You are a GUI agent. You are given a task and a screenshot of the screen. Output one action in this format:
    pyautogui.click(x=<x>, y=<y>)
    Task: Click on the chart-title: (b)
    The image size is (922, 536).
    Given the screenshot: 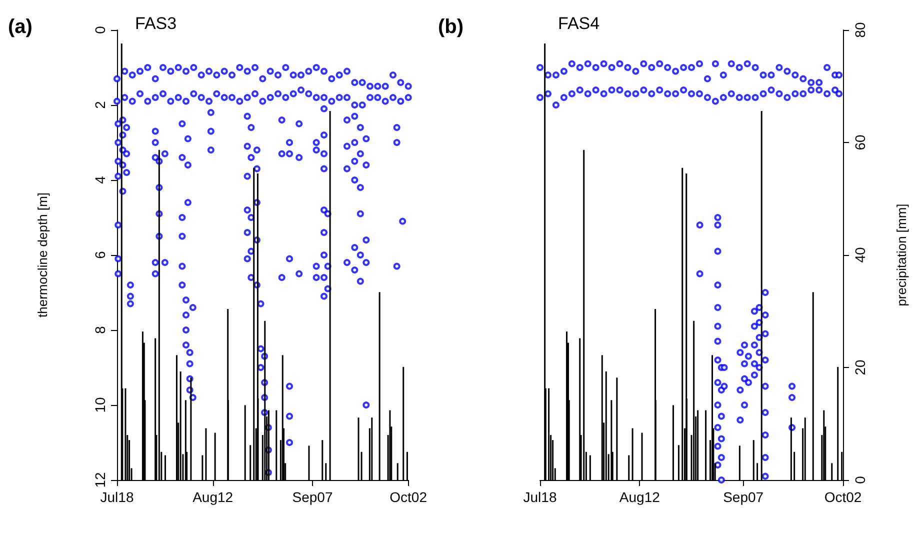 What is the action you would take?
    pyautogui.click(x=451, y=27)
    